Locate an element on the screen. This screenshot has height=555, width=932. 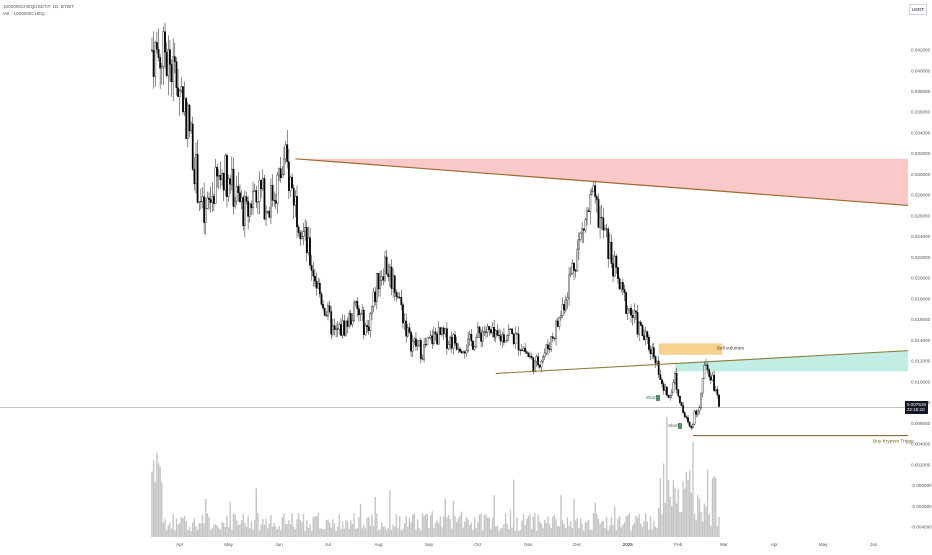
bar-countdown: 22:15:10 is located at coordinates (915, 410).